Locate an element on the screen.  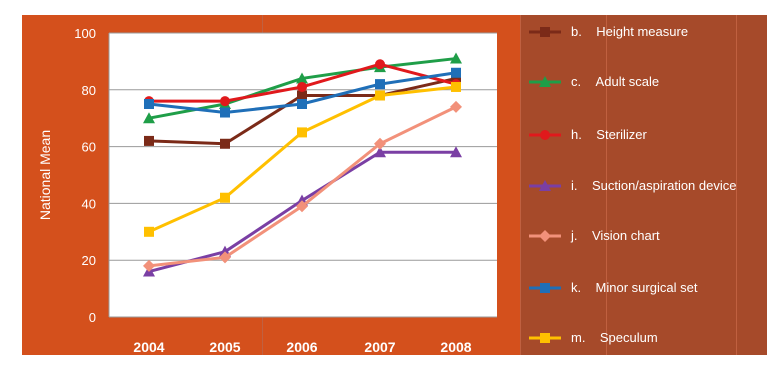
y-tick-label: 80 is located at coordinates (89, 90).